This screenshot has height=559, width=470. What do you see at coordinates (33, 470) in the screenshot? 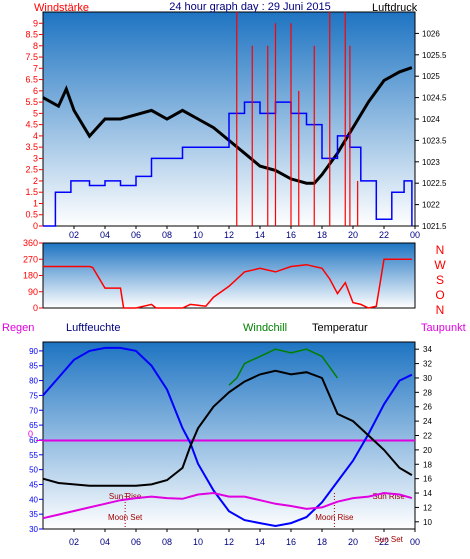
I see `humidity-tick-label: 50` at bounding box center [33, 470].